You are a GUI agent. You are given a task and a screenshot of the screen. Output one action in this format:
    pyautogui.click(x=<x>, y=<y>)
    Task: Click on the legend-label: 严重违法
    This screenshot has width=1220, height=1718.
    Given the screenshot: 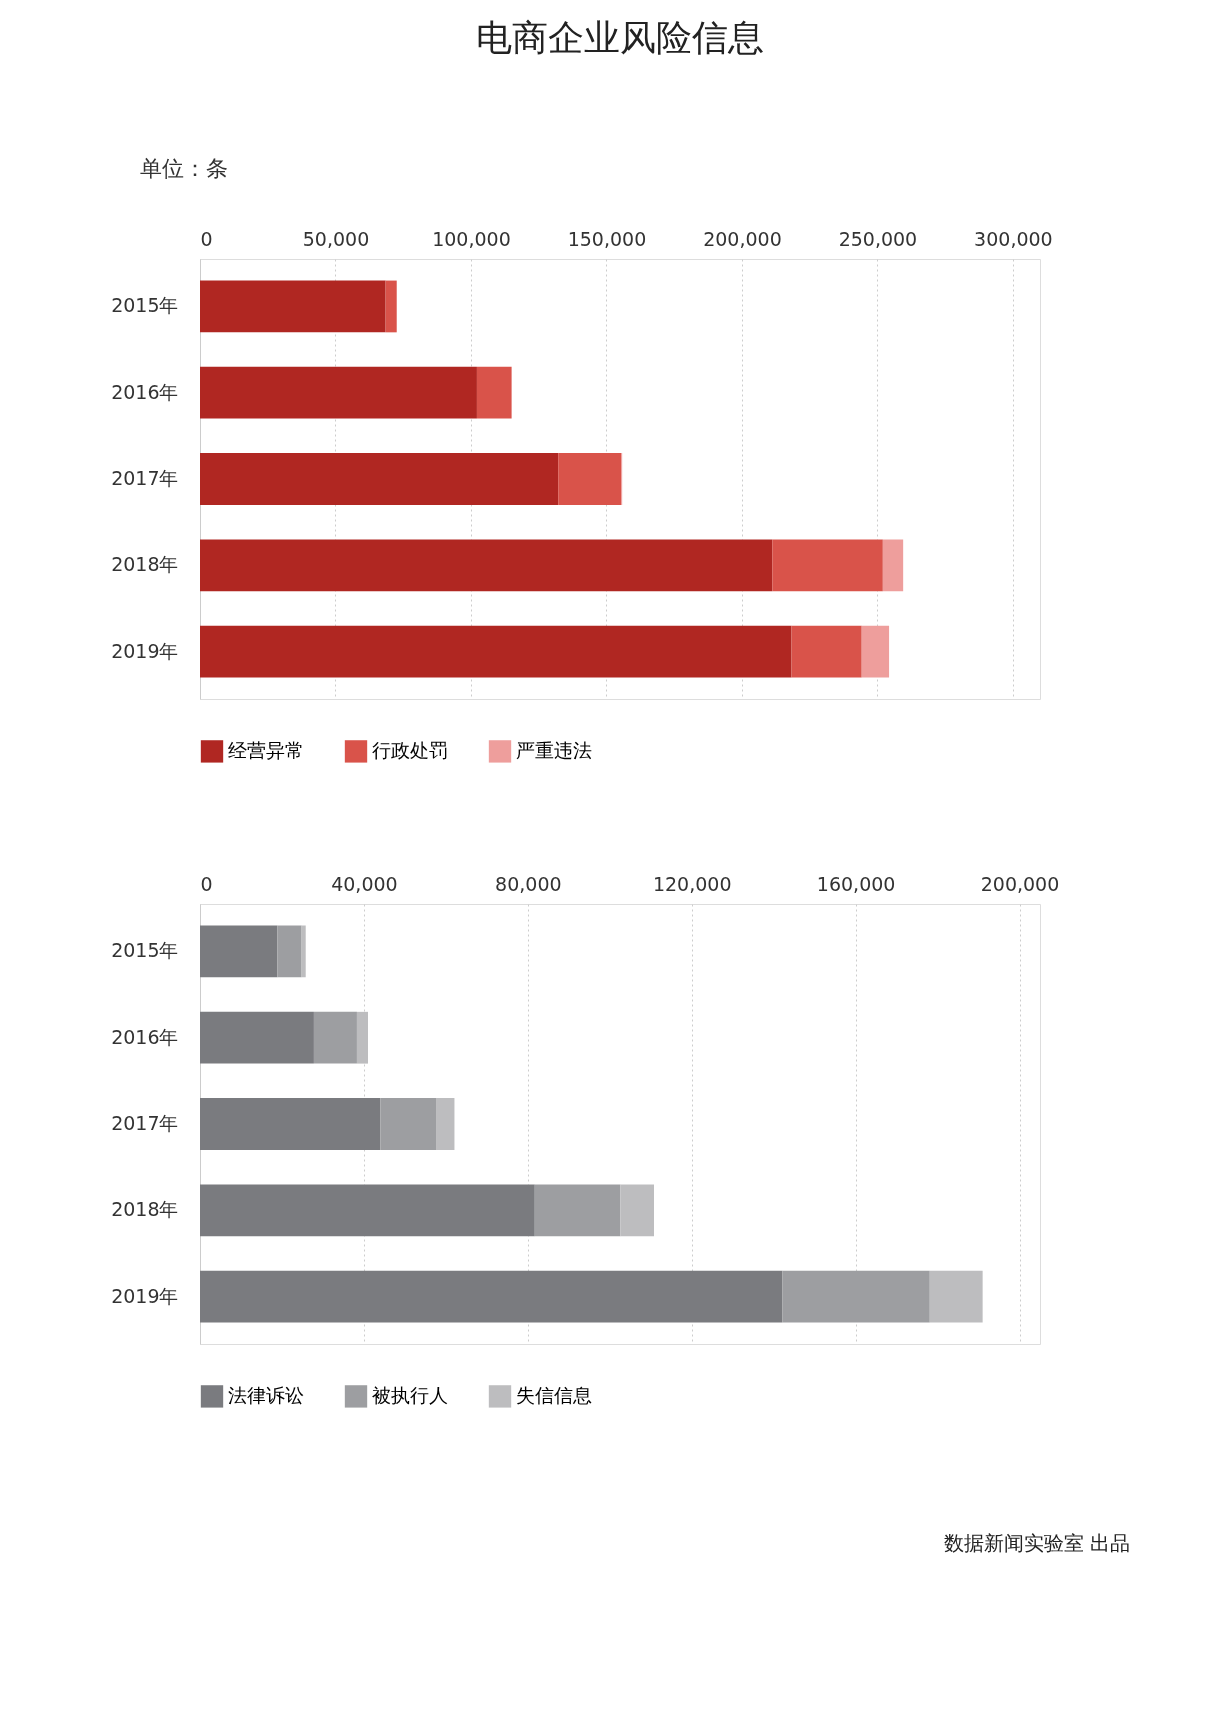 What is the action you would take?
    pyautogui.click(x=554, y=750)
    